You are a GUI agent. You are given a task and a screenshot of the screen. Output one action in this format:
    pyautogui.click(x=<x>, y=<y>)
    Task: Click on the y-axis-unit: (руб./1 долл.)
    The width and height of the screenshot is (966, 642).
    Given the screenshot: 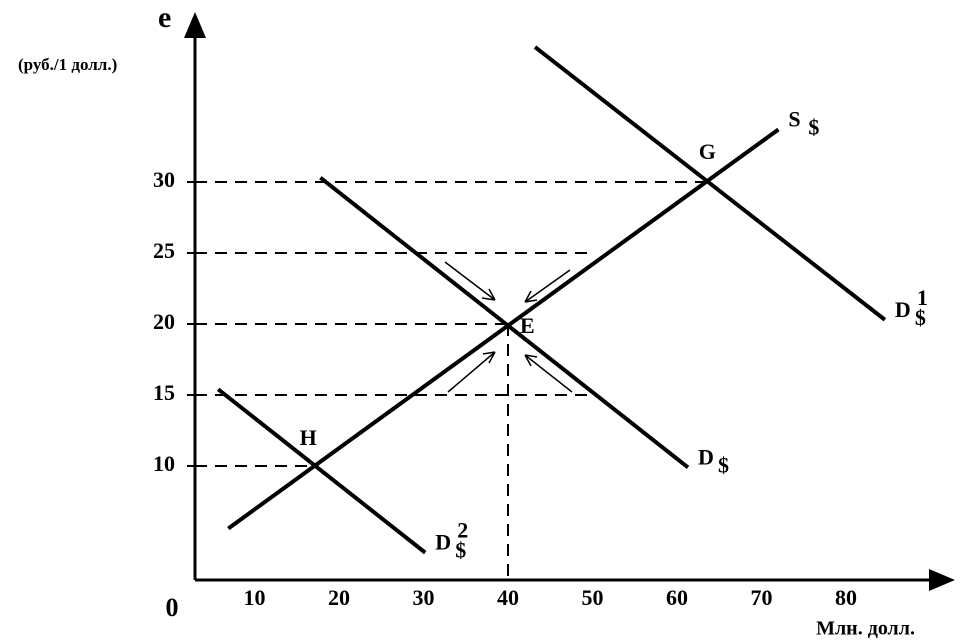 What is the action you would take?
    pyautogui.click(x=67, y=64)
    